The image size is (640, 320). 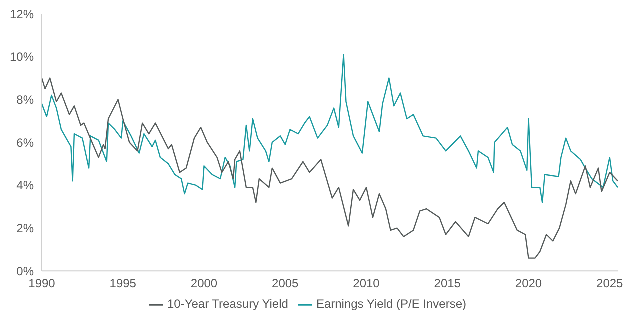 What do you see at coordinates (25, 185) in the screenshot?
I see `y-tick-label: 4%` at bounding box center [25, 185].